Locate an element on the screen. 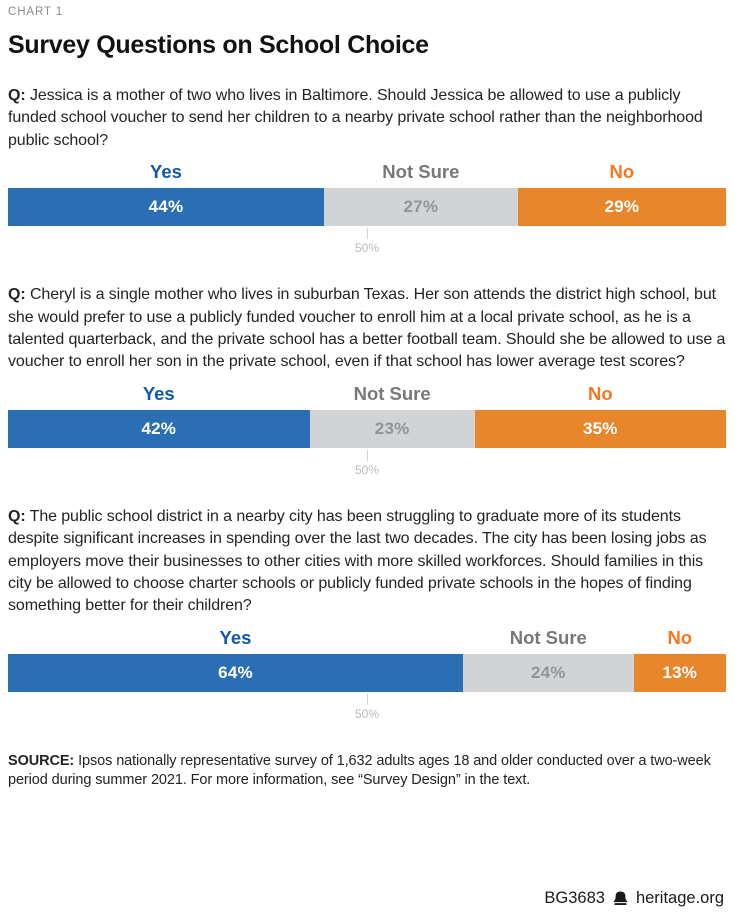  segment-value-no: 35% is located at coordinates (600, 428).